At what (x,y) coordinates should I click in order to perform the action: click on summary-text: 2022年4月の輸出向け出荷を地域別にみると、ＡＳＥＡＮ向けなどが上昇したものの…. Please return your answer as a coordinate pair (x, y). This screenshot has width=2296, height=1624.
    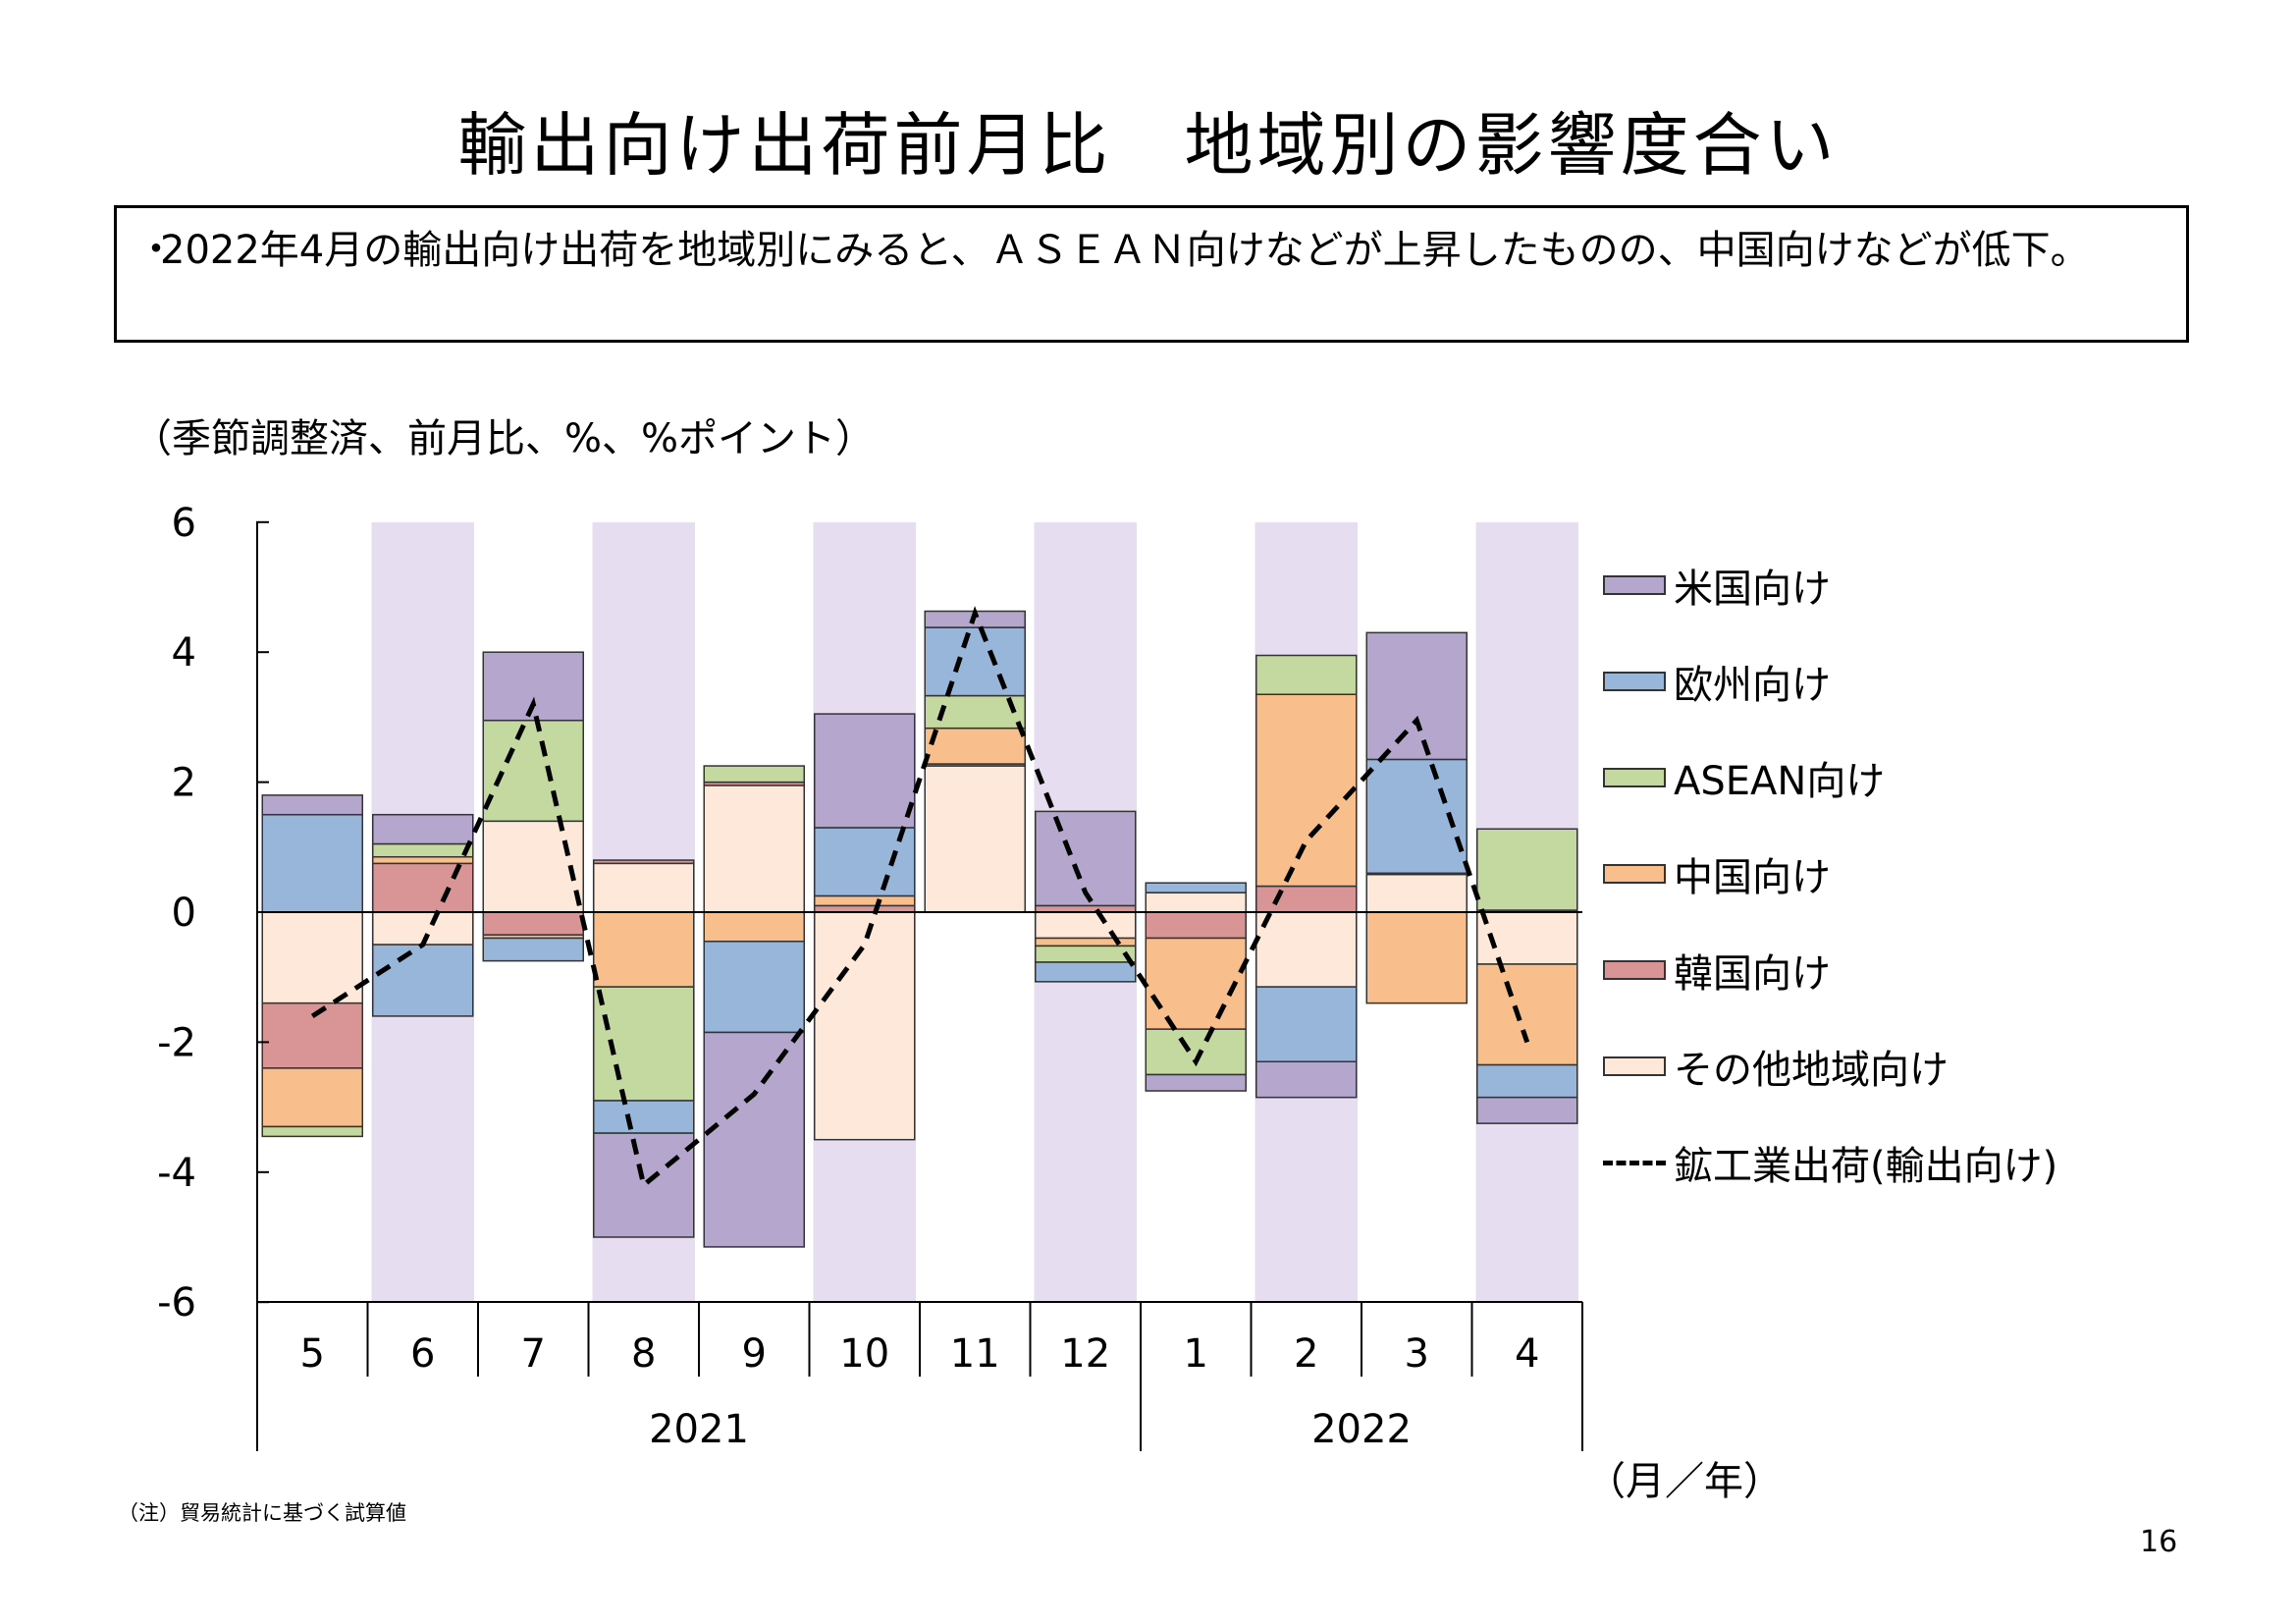
    Looking at the image, I should click on (1125, 250).